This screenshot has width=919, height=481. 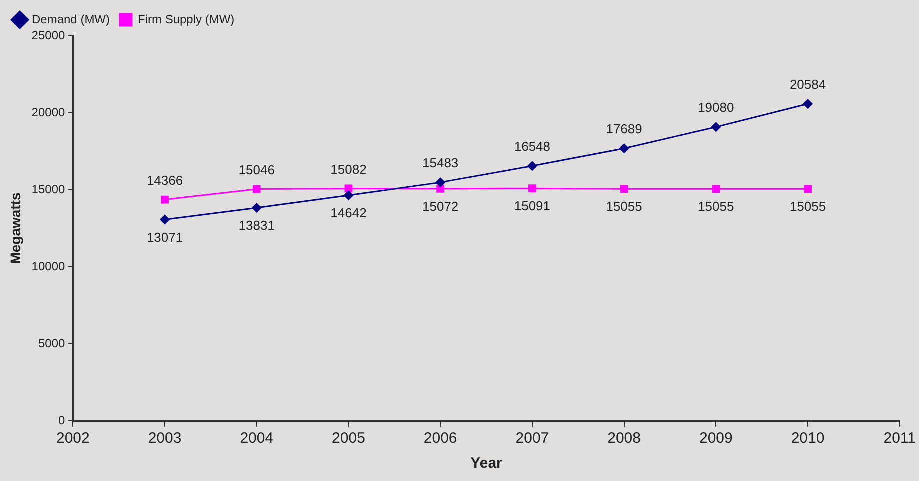 What do you see at coordinates (165, 439) in the screenshot?
I see `x-tick-label: 2003` at bounding box center [165, 439].